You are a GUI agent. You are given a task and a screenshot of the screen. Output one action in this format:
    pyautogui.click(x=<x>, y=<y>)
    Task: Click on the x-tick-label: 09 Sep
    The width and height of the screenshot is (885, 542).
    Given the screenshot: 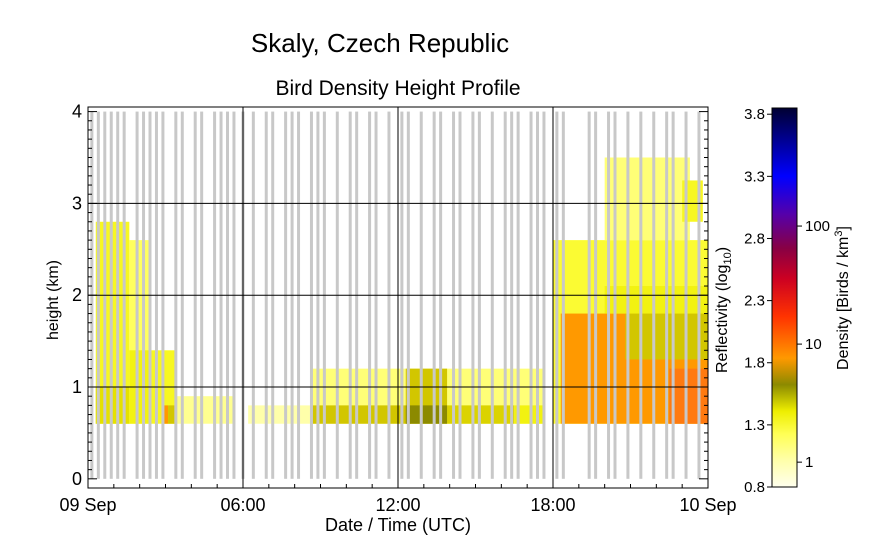 What is the action you would take?
    pyautogui.click(x=87, y=505)
    